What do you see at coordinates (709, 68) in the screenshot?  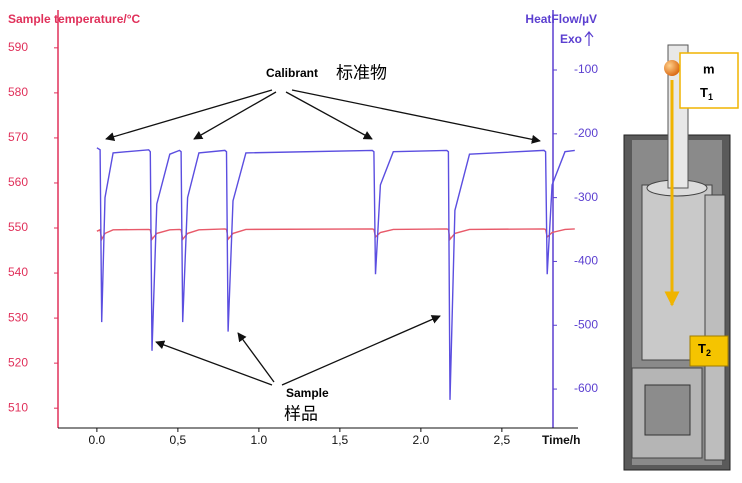 I see `mass-label: m` at bounding box center [709, 68].